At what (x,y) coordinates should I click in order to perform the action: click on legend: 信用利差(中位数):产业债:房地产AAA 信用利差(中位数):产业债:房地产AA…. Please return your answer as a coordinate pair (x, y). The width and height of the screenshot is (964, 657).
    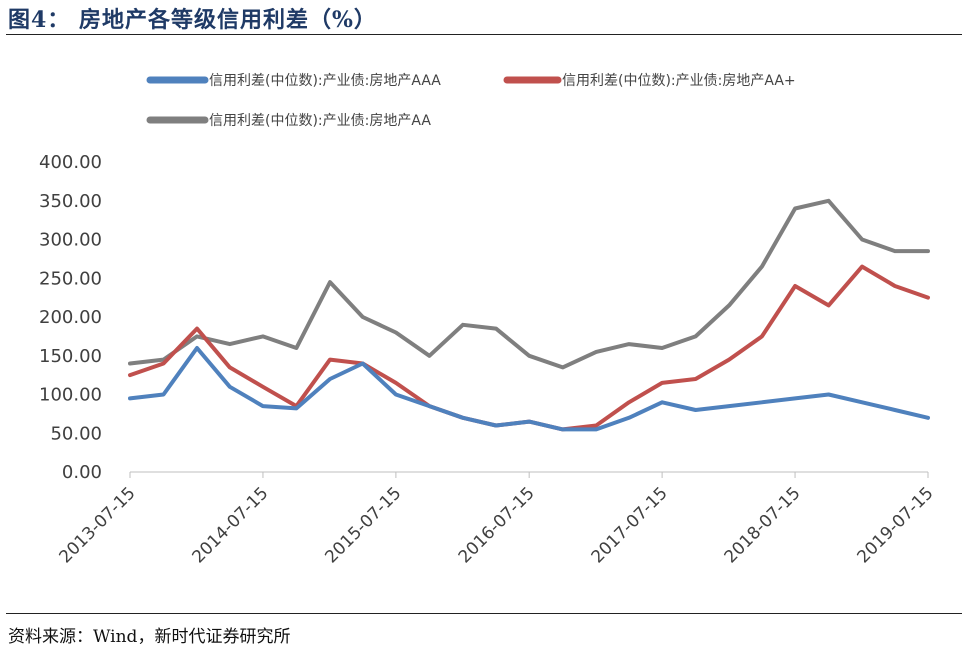
    Looking at the image, I should click on (471, 101).